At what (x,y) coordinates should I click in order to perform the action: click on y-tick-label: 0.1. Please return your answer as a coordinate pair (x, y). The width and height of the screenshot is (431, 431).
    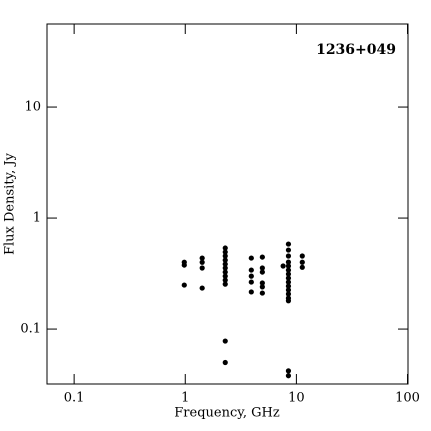
    Looking at the image, I should click on (30, 329).